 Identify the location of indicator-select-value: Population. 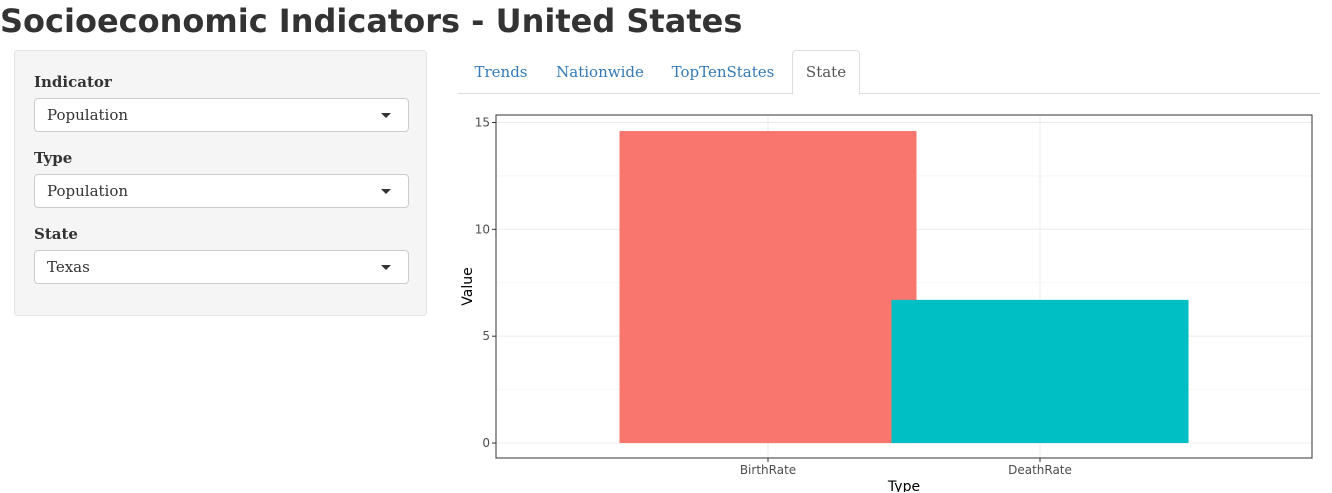
(87, 115).